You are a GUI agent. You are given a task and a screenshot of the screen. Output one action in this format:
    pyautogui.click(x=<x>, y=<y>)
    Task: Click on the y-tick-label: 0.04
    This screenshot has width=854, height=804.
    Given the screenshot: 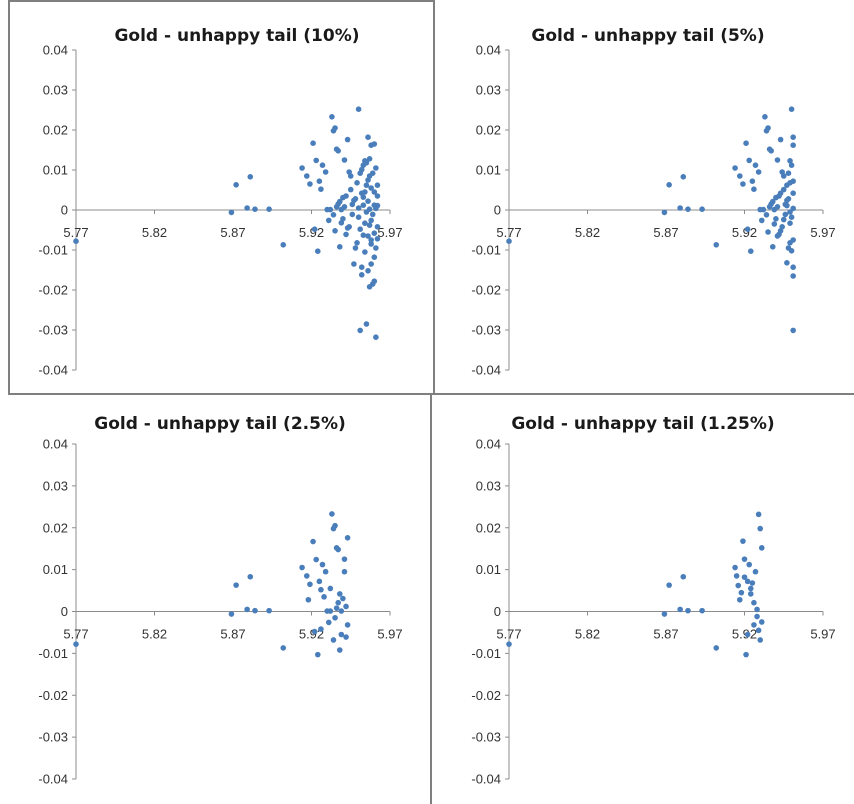 What is the action you would take?
    pyautogui.click(x=55, y=50)
    